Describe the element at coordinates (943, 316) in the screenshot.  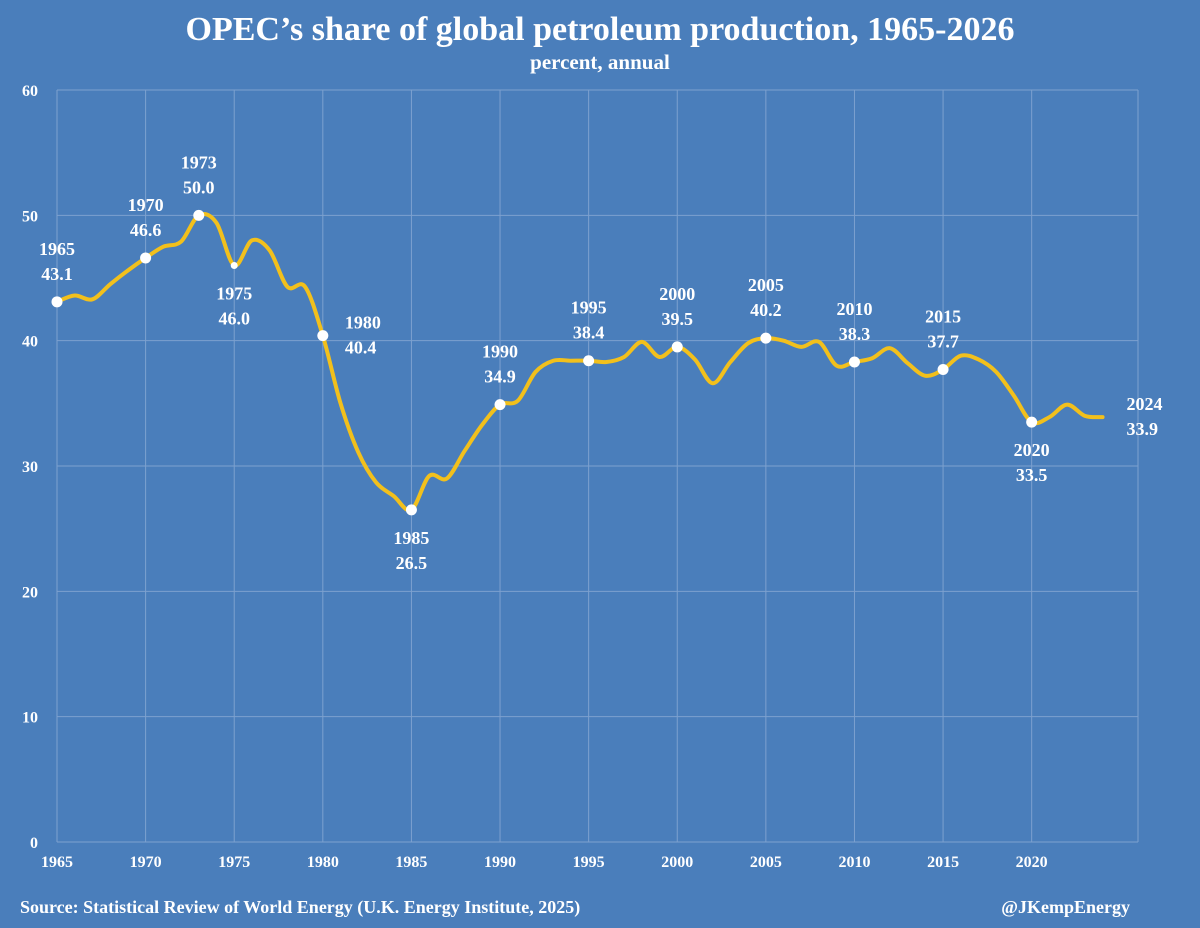
I see `data-label-year: 2015` at that location.